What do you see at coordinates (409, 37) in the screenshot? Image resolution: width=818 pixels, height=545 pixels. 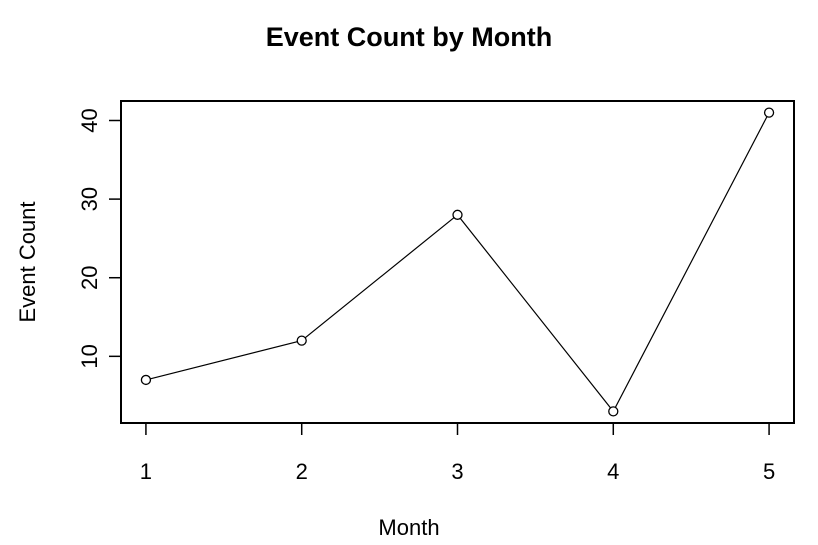 I see `chart-title: Event Count by Month` at bounding box center [409, 37].